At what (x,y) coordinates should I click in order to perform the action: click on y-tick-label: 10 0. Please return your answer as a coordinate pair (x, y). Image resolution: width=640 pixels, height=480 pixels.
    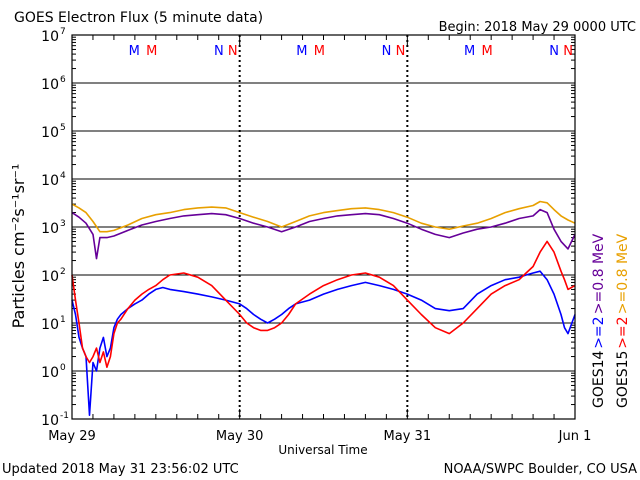
    Looking at the image, I should click on (53, 372).